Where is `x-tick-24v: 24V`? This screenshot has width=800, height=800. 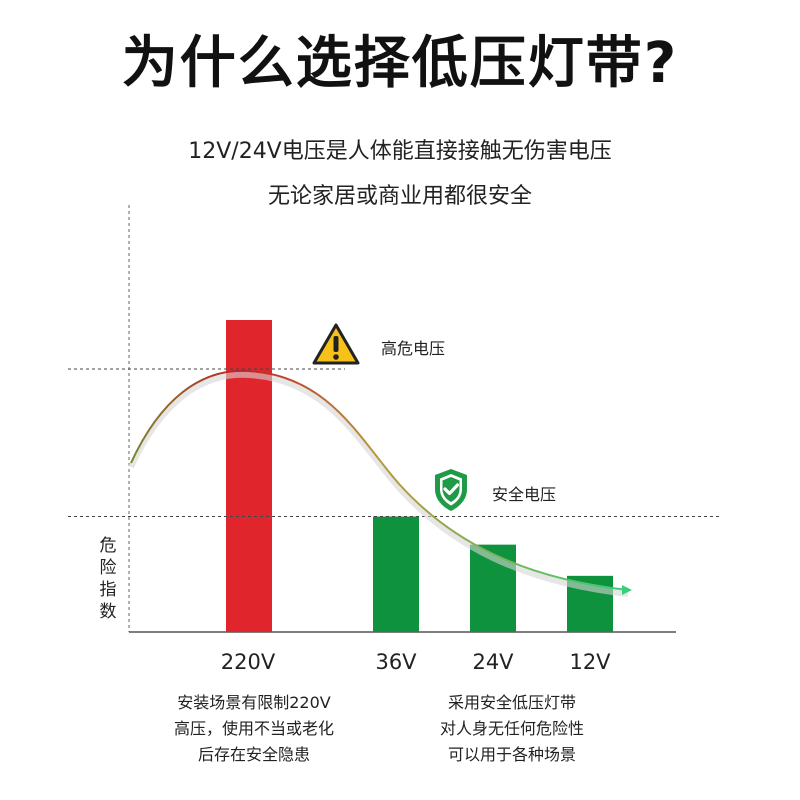 x-tick-24v: 24V is located at coordinates (493, 662).